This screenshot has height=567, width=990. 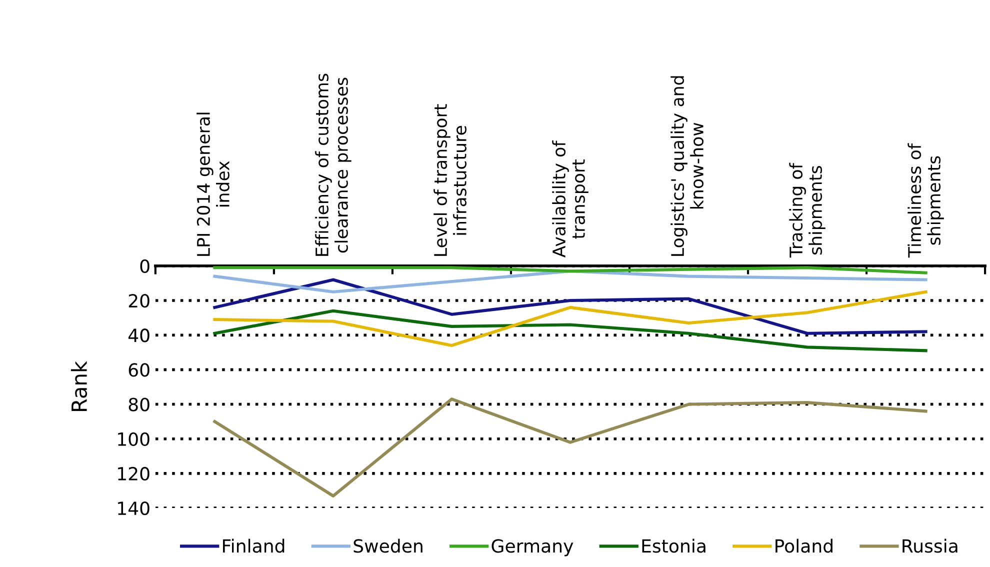 What do you see at coordinates (807, 210) in the screenshot?
I see `x-tick-label: Tracking of shipments` at bounding box center [807, 210].